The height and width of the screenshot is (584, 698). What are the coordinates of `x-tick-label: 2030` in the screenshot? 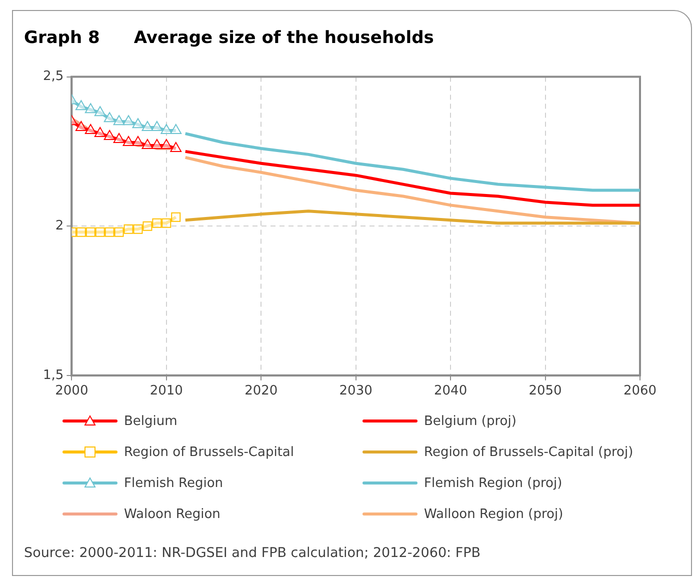 It's located at (355, 391).